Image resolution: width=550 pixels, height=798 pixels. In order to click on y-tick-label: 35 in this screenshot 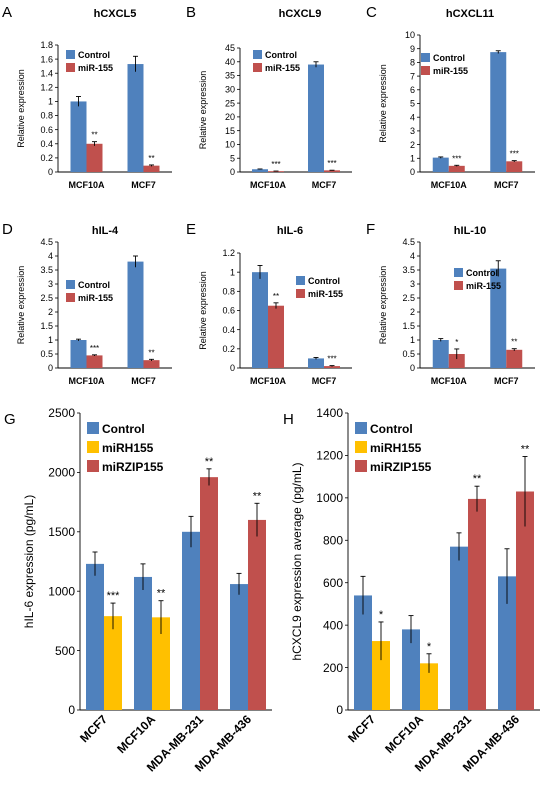, I will do `click(230, 76)`.